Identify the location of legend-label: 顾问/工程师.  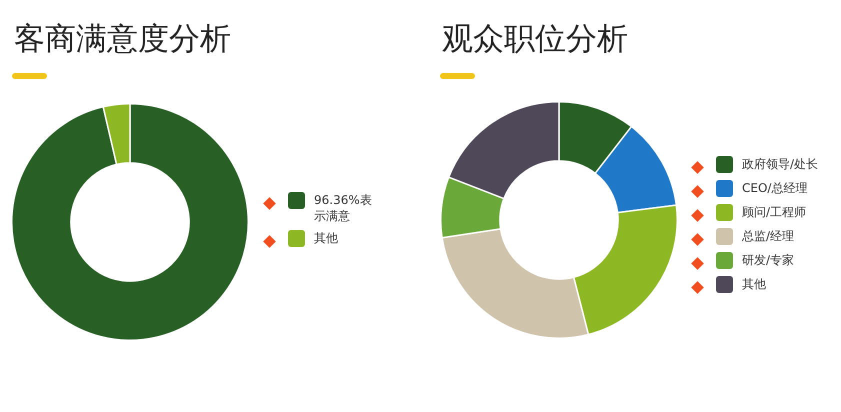
(774, 212).